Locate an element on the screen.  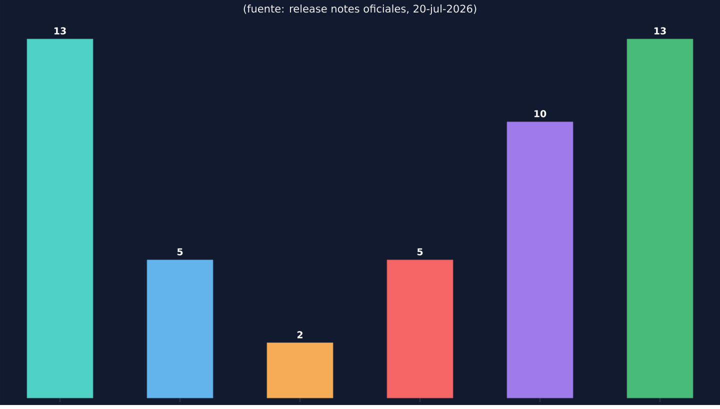
data-label: 10 is located at coordinates (540, 114).